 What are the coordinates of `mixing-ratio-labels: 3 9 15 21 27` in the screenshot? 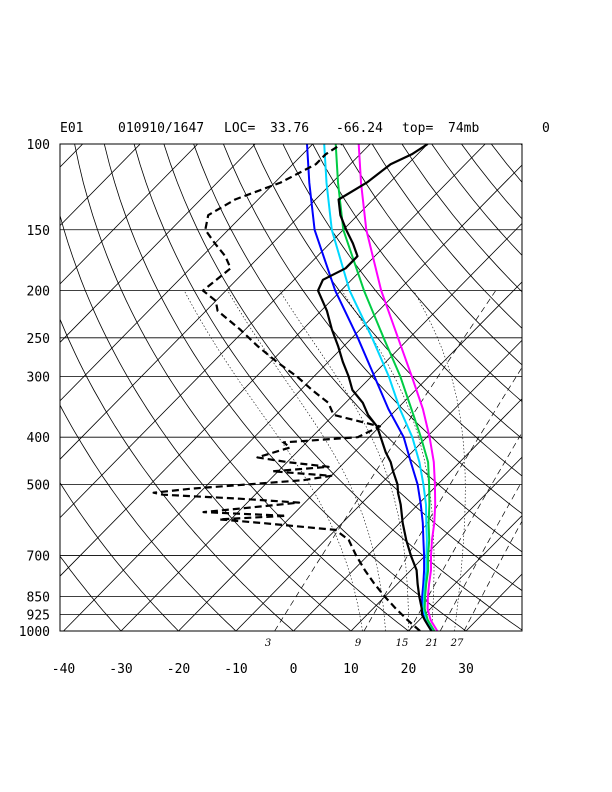 It's located at (364, 643).